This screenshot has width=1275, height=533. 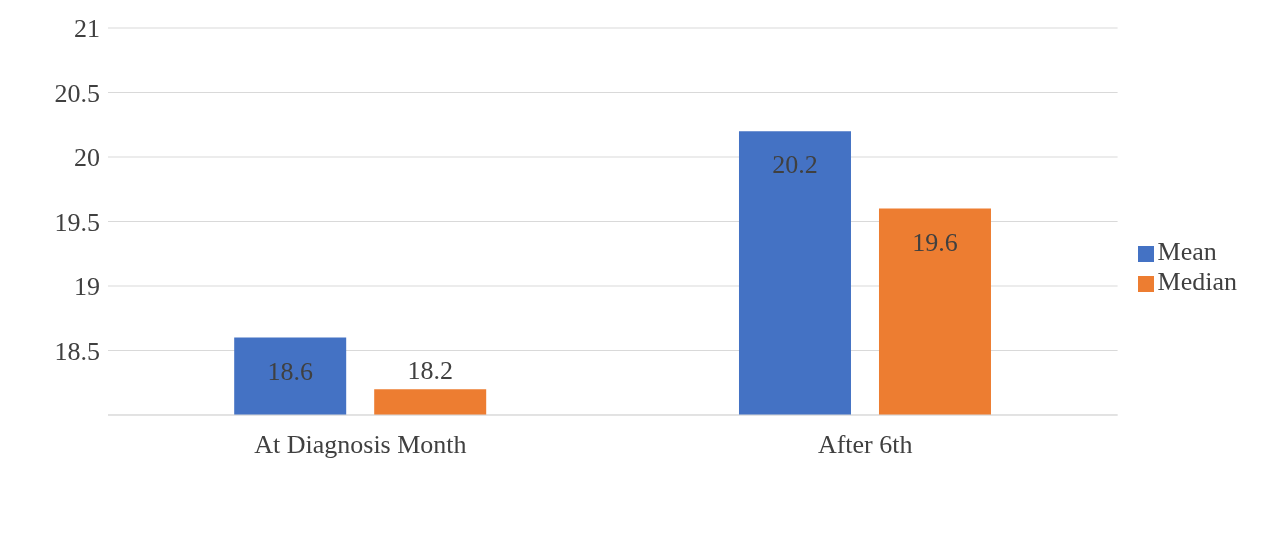 I want to click on legend-label: Mean, so click(x=1187, y=251).